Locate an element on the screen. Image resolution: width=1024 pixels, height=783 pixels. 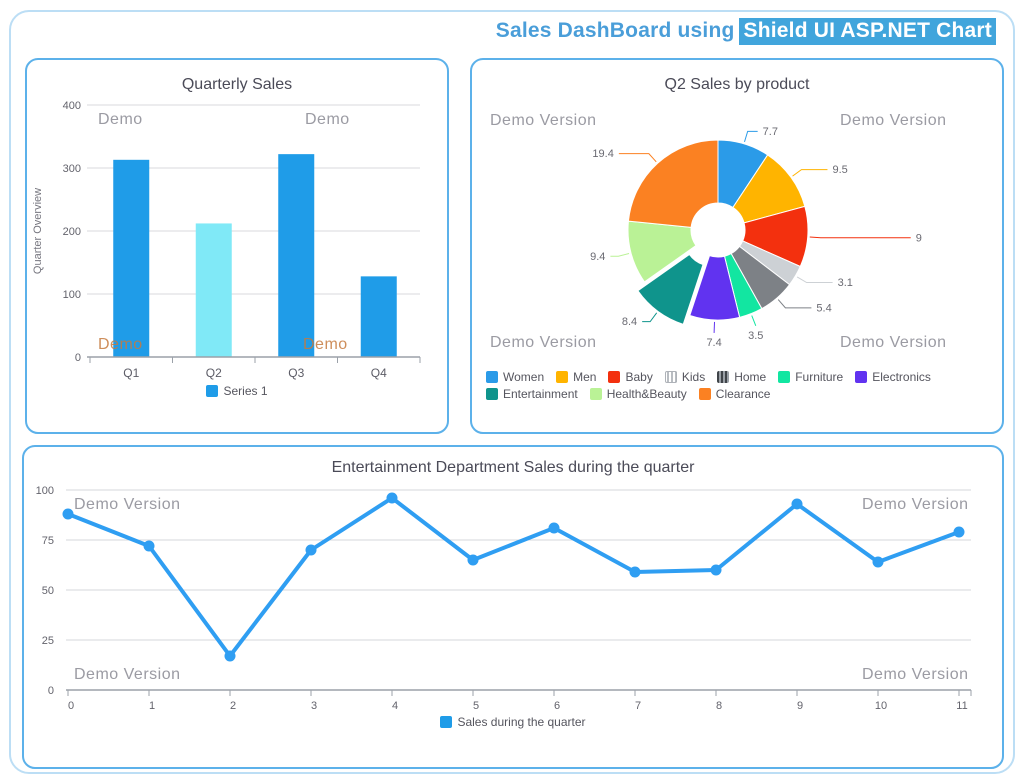
svg-text: 5.4 is located at coordinates (823, 308).